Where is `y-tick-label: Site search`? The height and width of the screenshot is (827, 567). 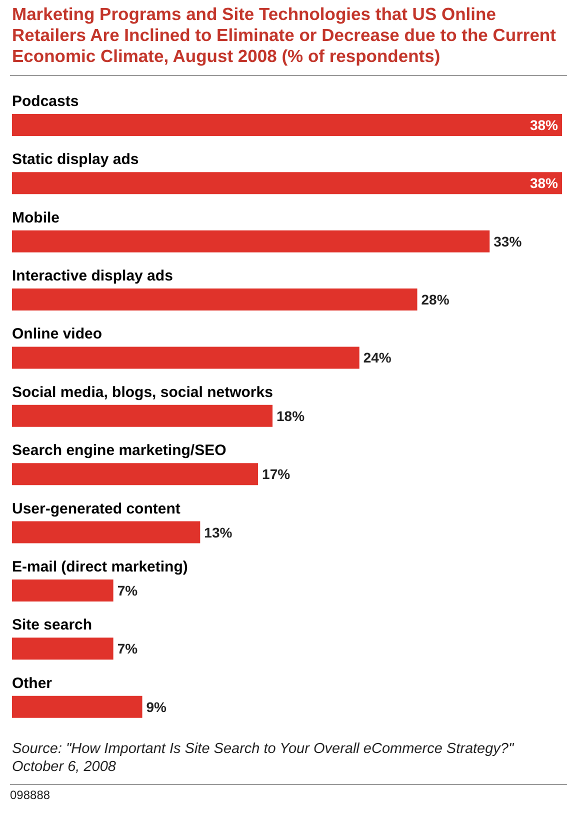
y-tick-label: Site search is located at coordinates (52, 625).